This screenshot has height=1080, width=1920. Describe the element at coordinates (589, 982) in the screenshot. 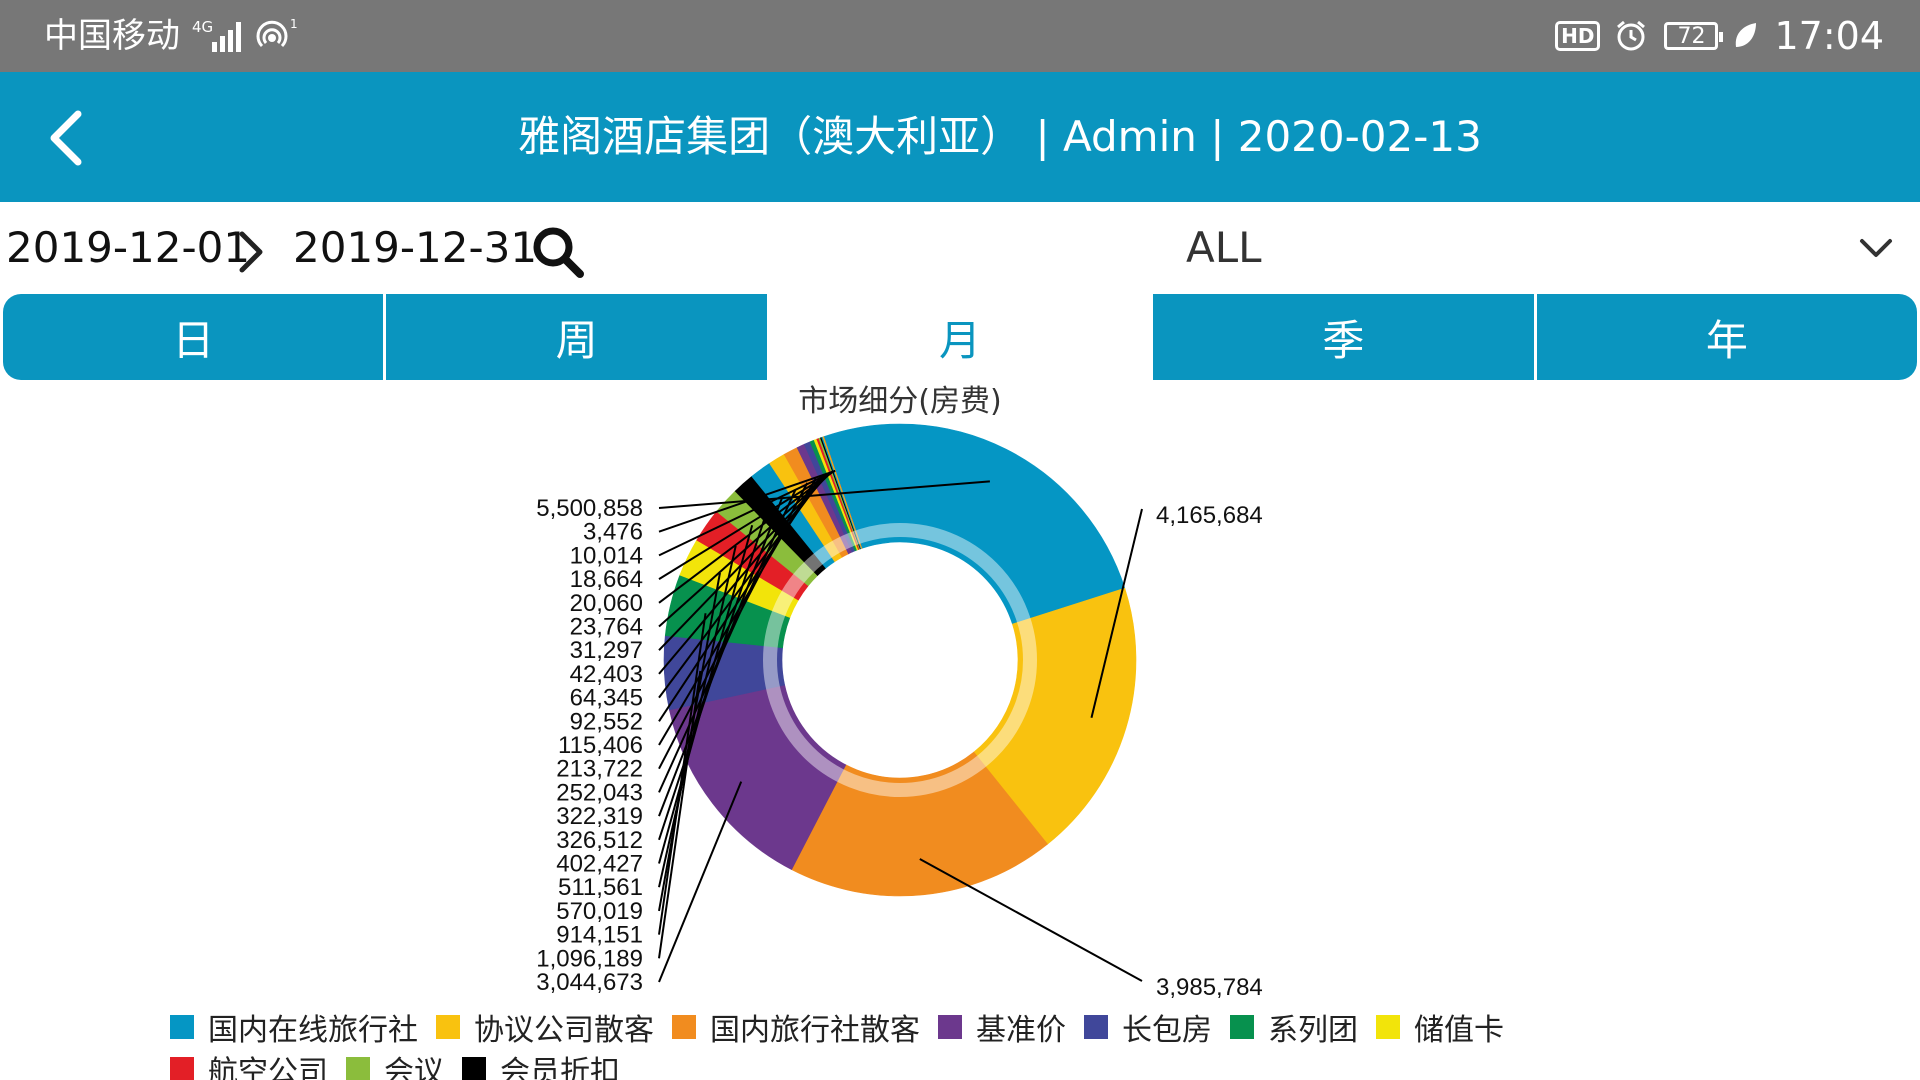

I see `data-label: 3,044,673` at that location.